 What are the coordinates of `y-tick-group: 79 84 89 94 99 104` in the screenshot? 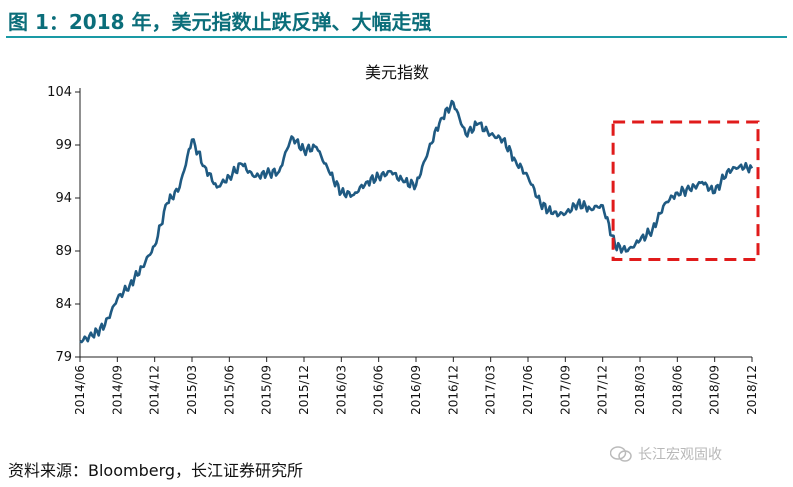 It's located at (63, 225).